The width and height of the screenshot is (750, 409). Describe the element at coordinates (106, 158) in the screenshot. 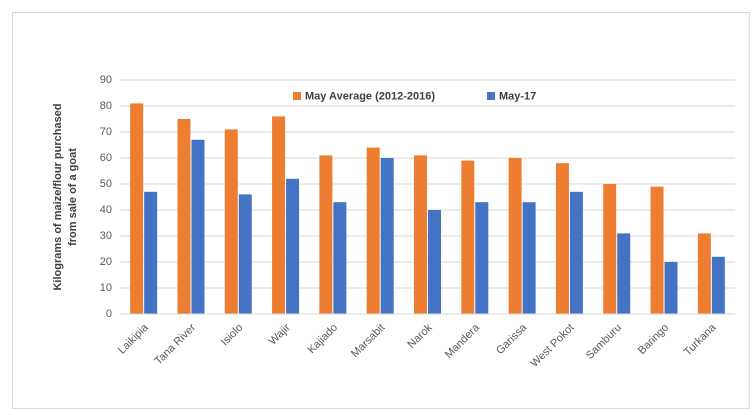

I see `y-tick-label: 60` at that location.